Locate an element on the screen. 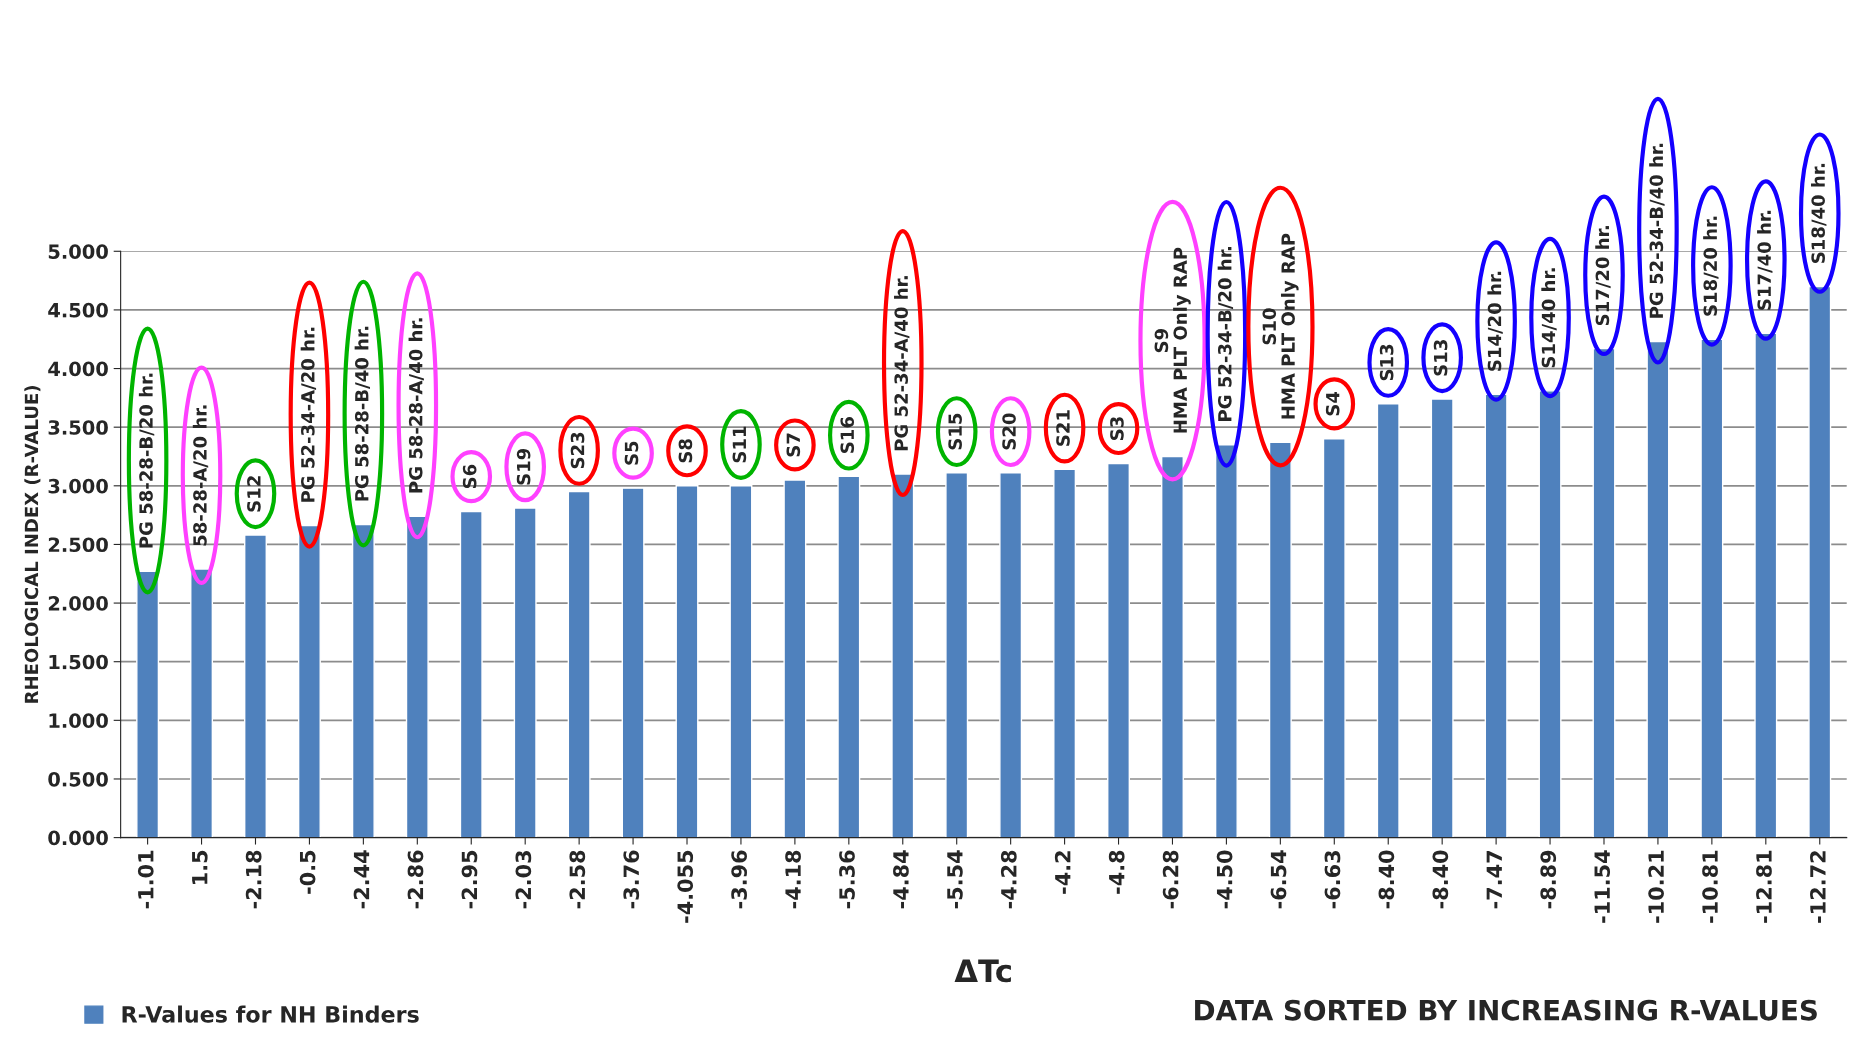 This screenshot has height=1047, width=1856. annotation: S4 is located at coordinates (1332, 403).